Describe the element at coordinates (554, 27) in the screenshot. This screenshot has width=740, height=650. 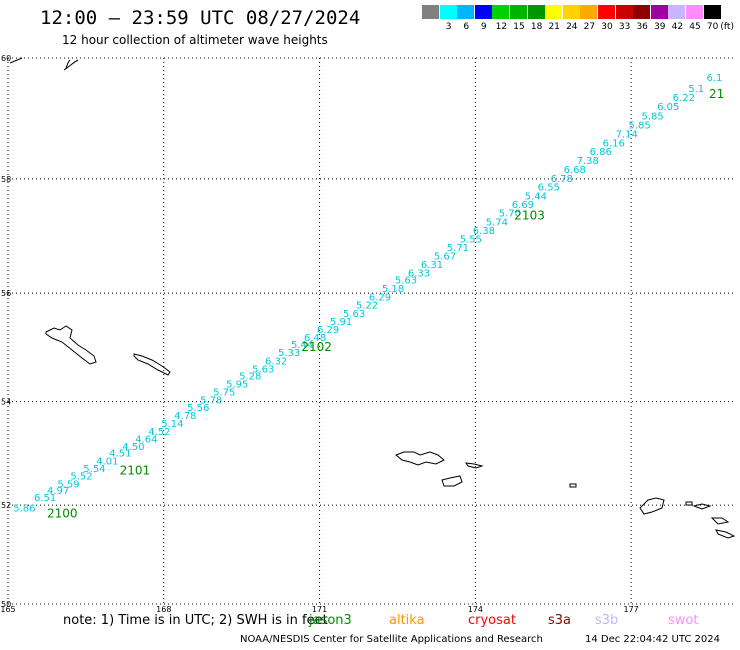
I see `scale-label: 21` at that location.